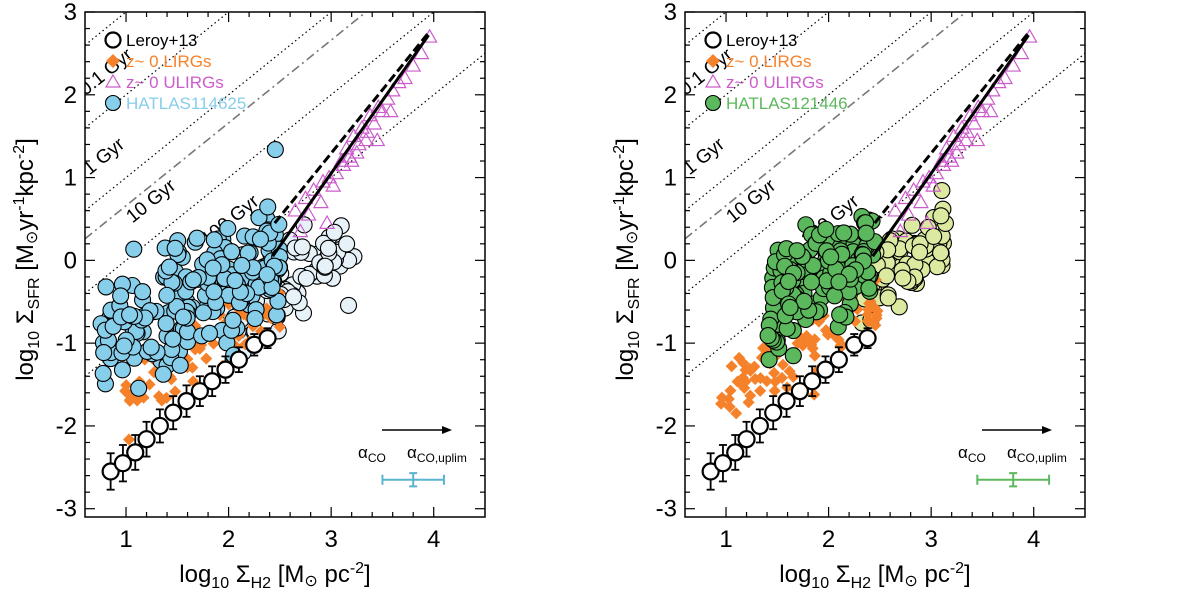  I want to click on label-subscript: H2, so click(261, 583).